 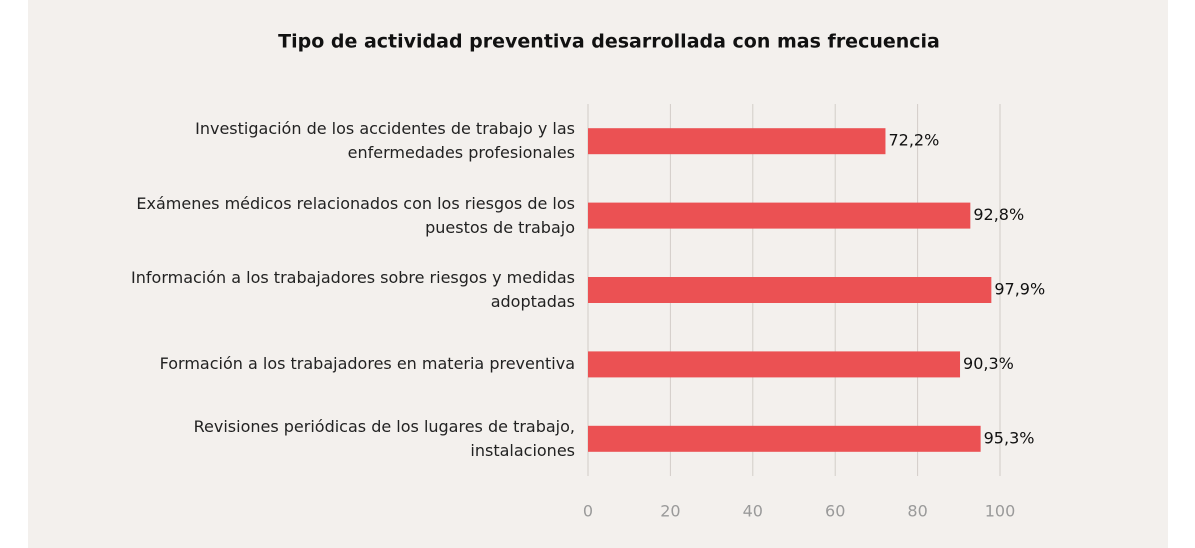 What do you see at coordinates (998, 214) in the screenshot?
I see `value-label: 92,8%` at bounding box center [998, 214].